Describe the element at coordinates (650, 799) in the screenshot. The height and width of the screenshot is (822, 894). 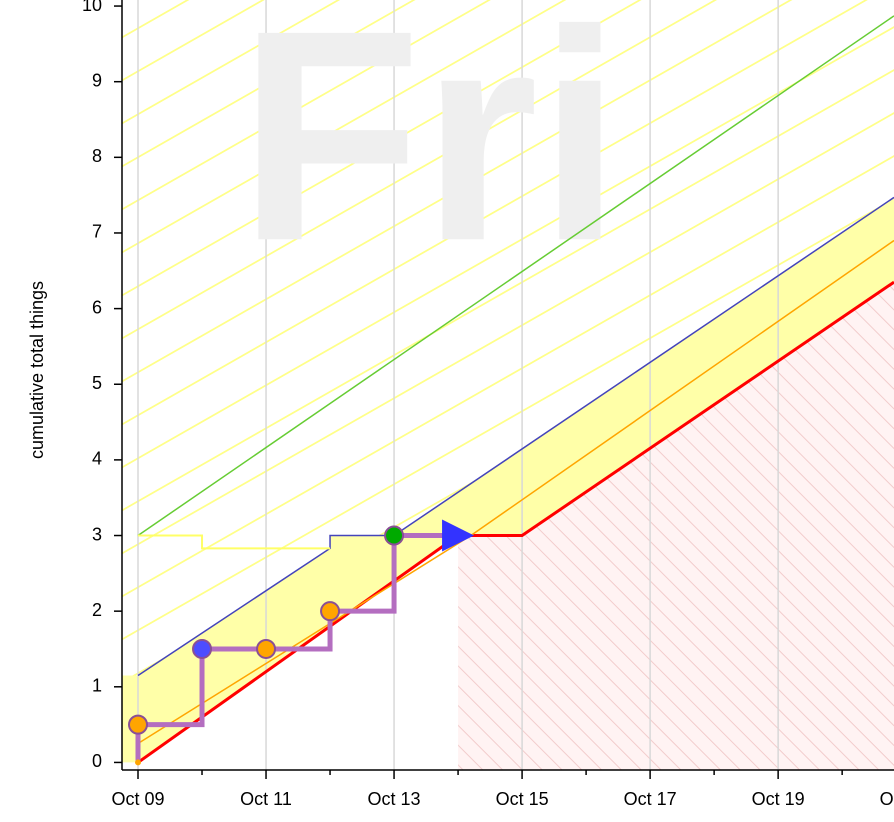
I see `x-tick-label: Oct 17` at that location.